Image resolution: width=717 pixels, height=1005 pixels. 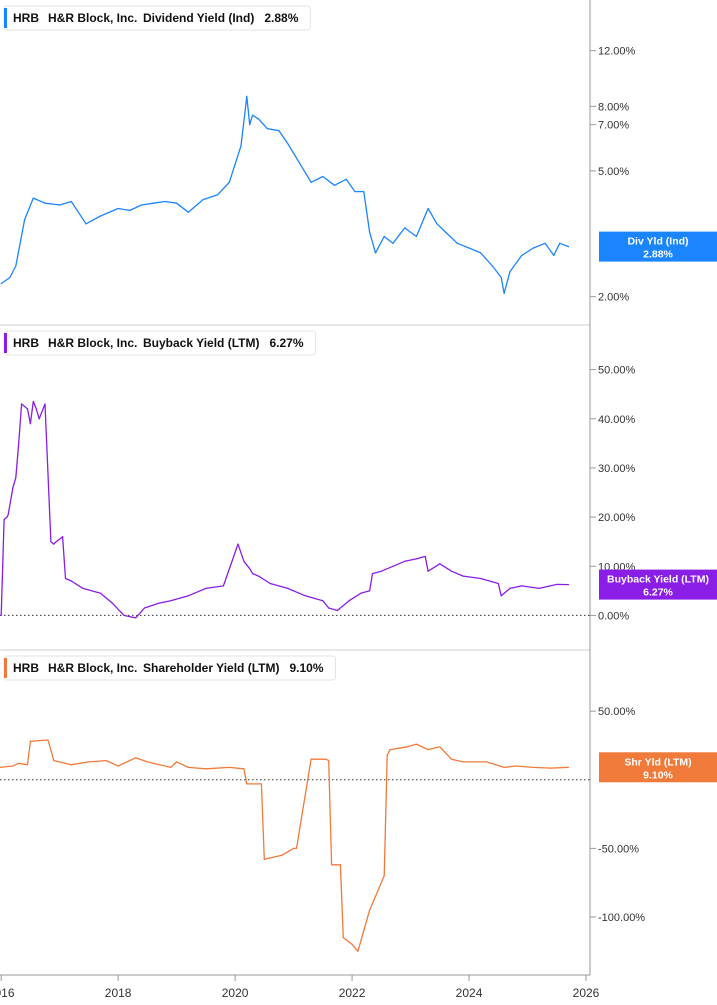 What do you see at coordinates (657, 762) in the screenshot?
I see `value-flag-label: Shr Yld (LTM)` at bounding box center [657, 762].